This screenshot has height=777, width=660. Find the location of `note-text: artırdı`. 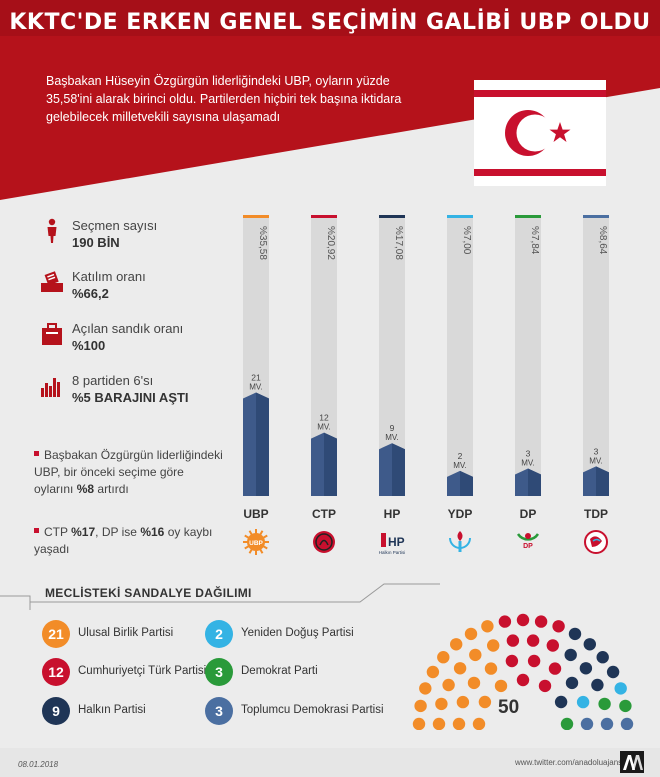

note-text: artırdı is located at coordinates (113, 489).